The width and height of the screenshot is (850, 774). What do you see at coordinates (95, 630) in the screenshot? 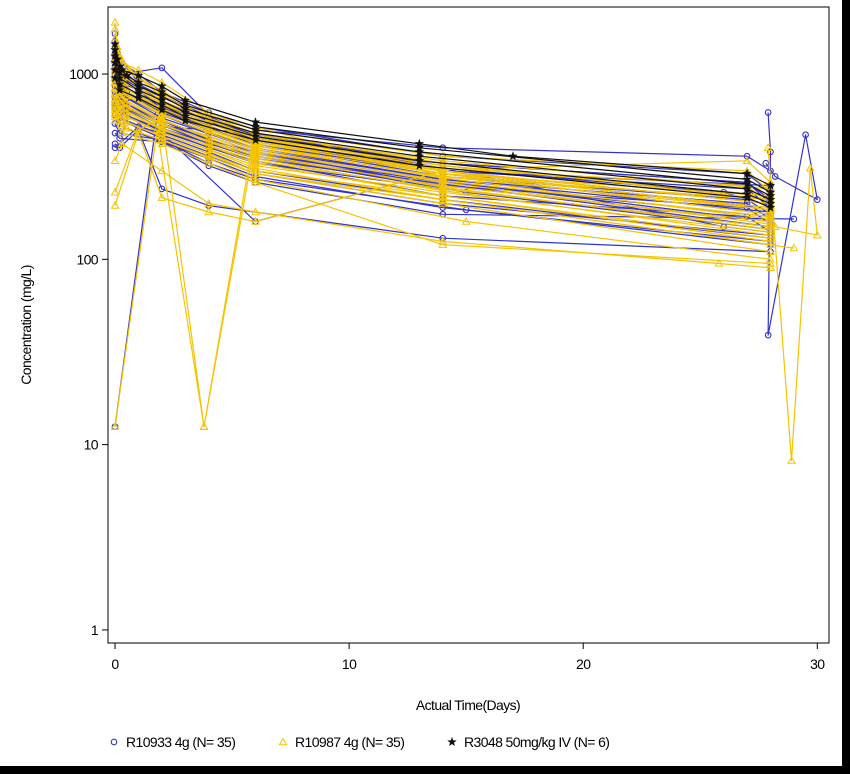
I see `y-tick-label: 1` at bounding box center [95, 630].